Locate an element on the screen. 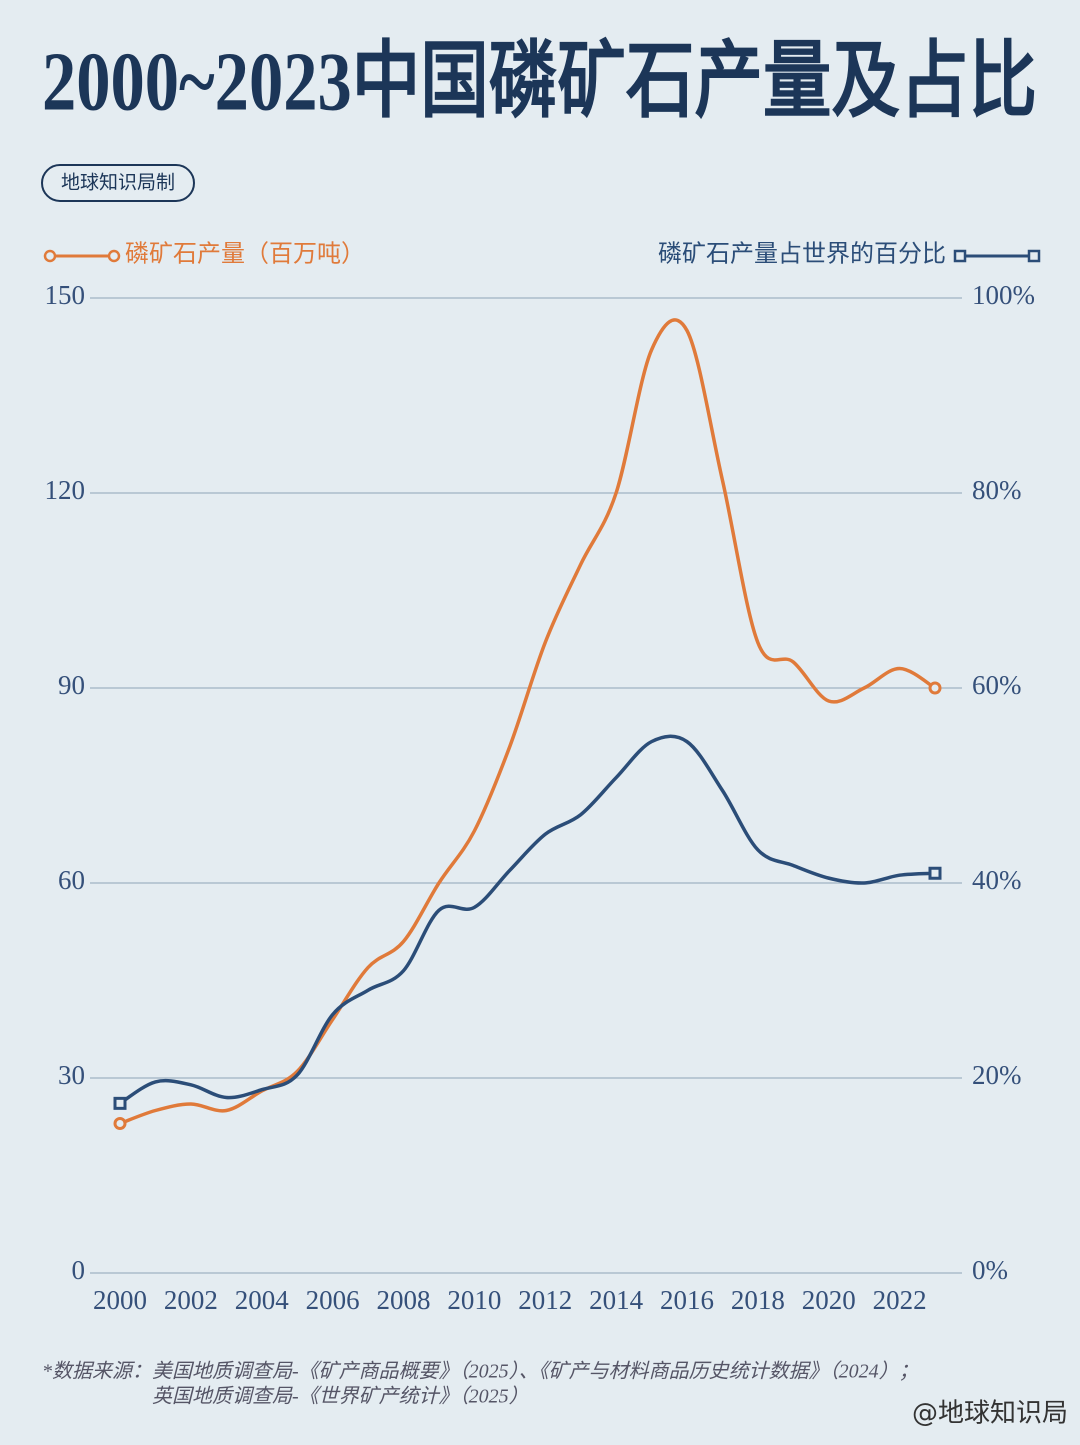 The height and width of the screenshot is (1445, 1080). x-tick-label: 2006 is located at coordinates (333, 1300).